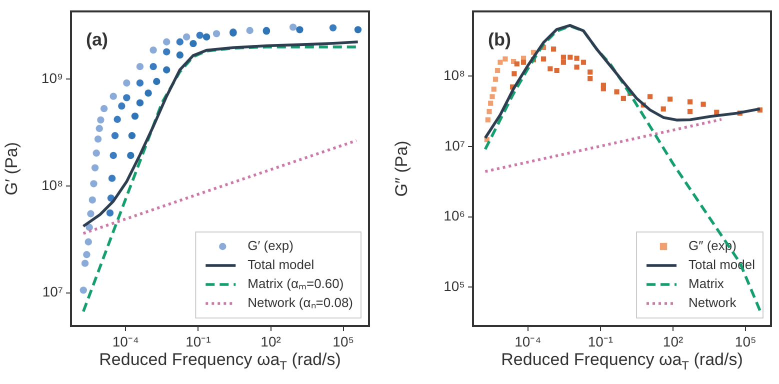  What do you see at coordinates (271, 246) in the screenshot?
I see `legend-label: G′ (exp)` at bounding box center [271, 246].